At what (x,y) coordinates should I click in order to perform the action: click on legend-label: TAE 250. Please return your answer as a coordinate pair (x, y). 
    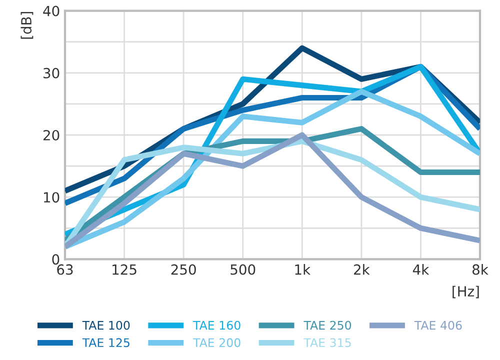
    Looking at the image, I should click on (328, 325).